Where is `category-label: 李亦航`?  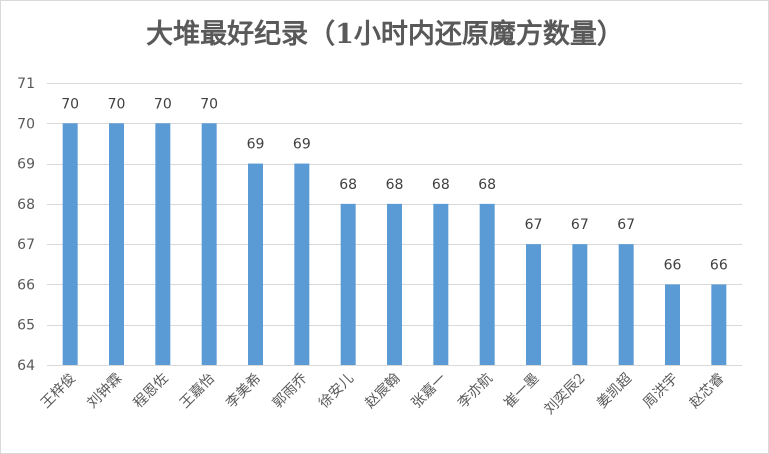
category-label: 李亦航 is located at coordinates (475, 391).